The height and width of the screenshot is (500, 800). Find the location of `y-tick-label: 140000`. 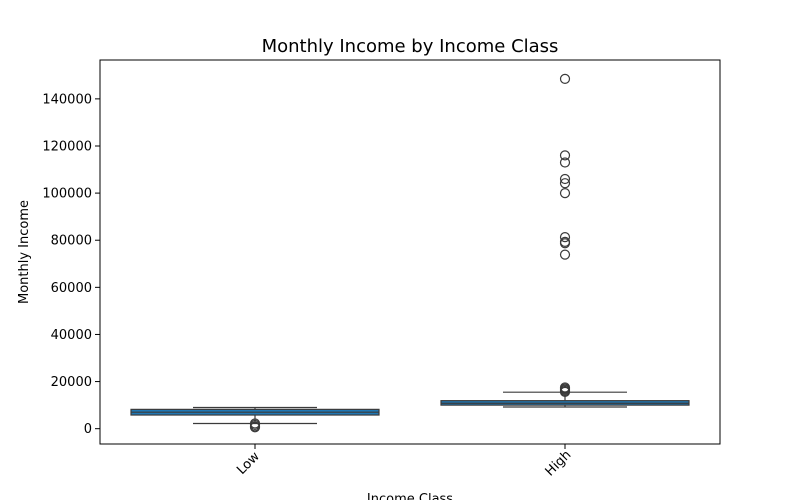

y-tick-label: 140000 is located at coordinates (67, 99).